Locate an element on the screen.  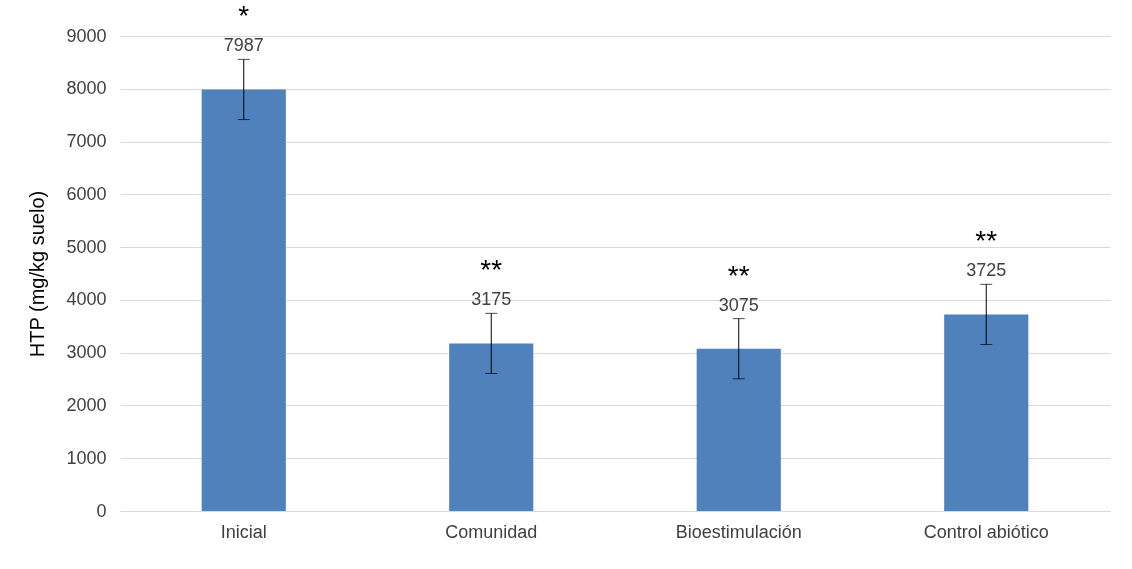
y-tick-label: 8000 is located at coordinates (86, 88).